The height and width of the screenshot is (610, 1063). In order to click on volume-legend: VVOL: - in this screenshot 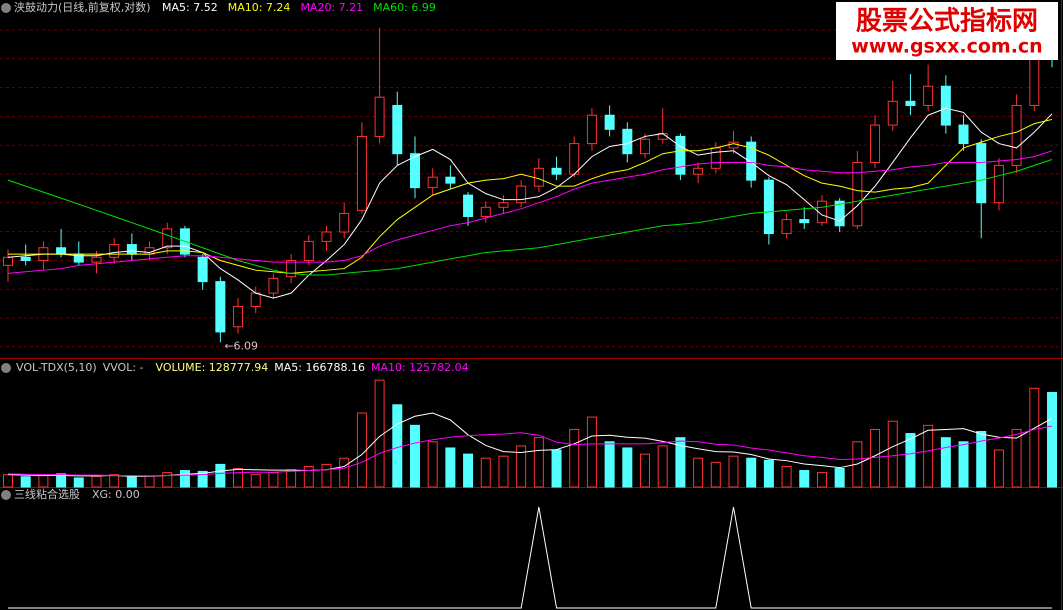, I will do `click(123, 367)`.